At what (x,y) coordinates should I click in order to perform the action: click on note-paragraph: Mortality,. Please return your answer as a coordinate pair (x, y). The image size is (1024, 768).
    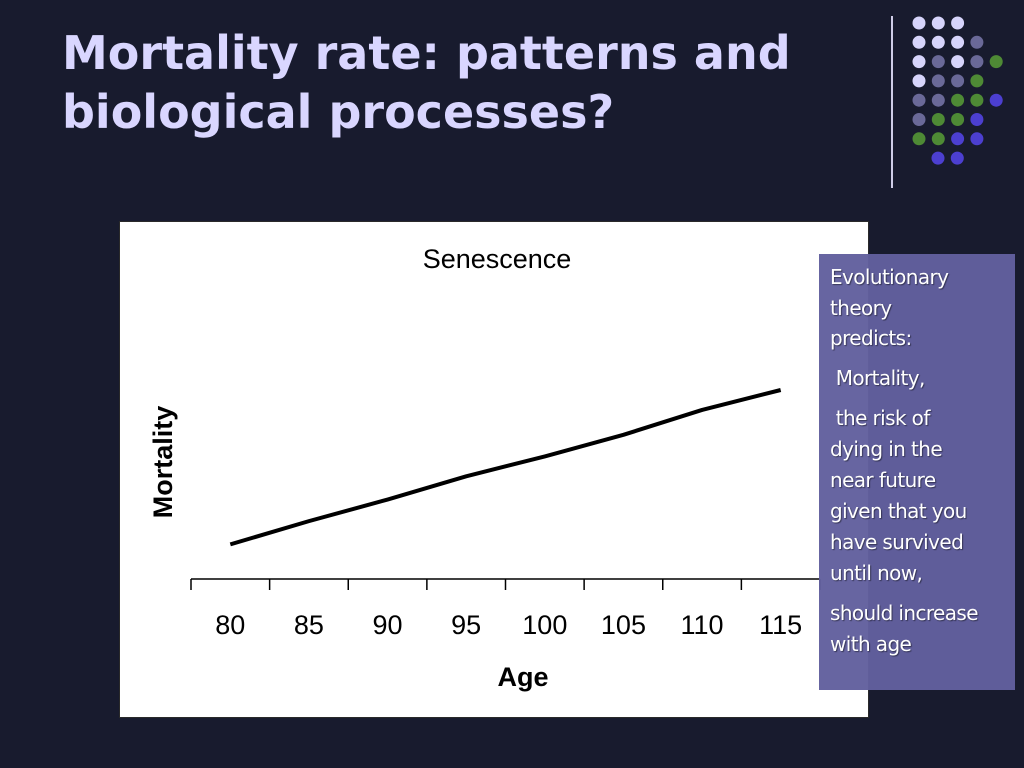
    Looking at the image, I should click on (878, 377).